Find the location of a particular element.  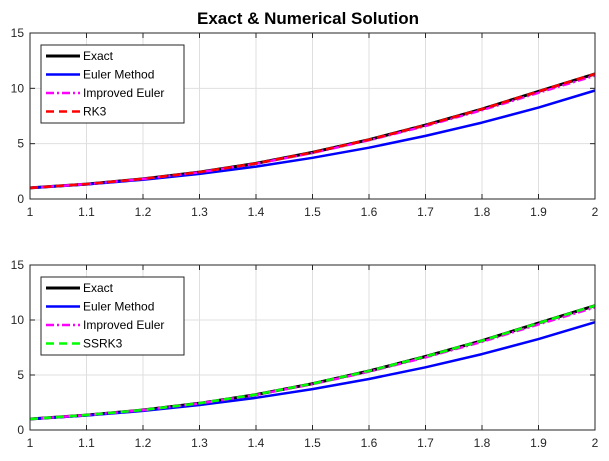

legend-label: RK3 is located at coordinates (95, 112).